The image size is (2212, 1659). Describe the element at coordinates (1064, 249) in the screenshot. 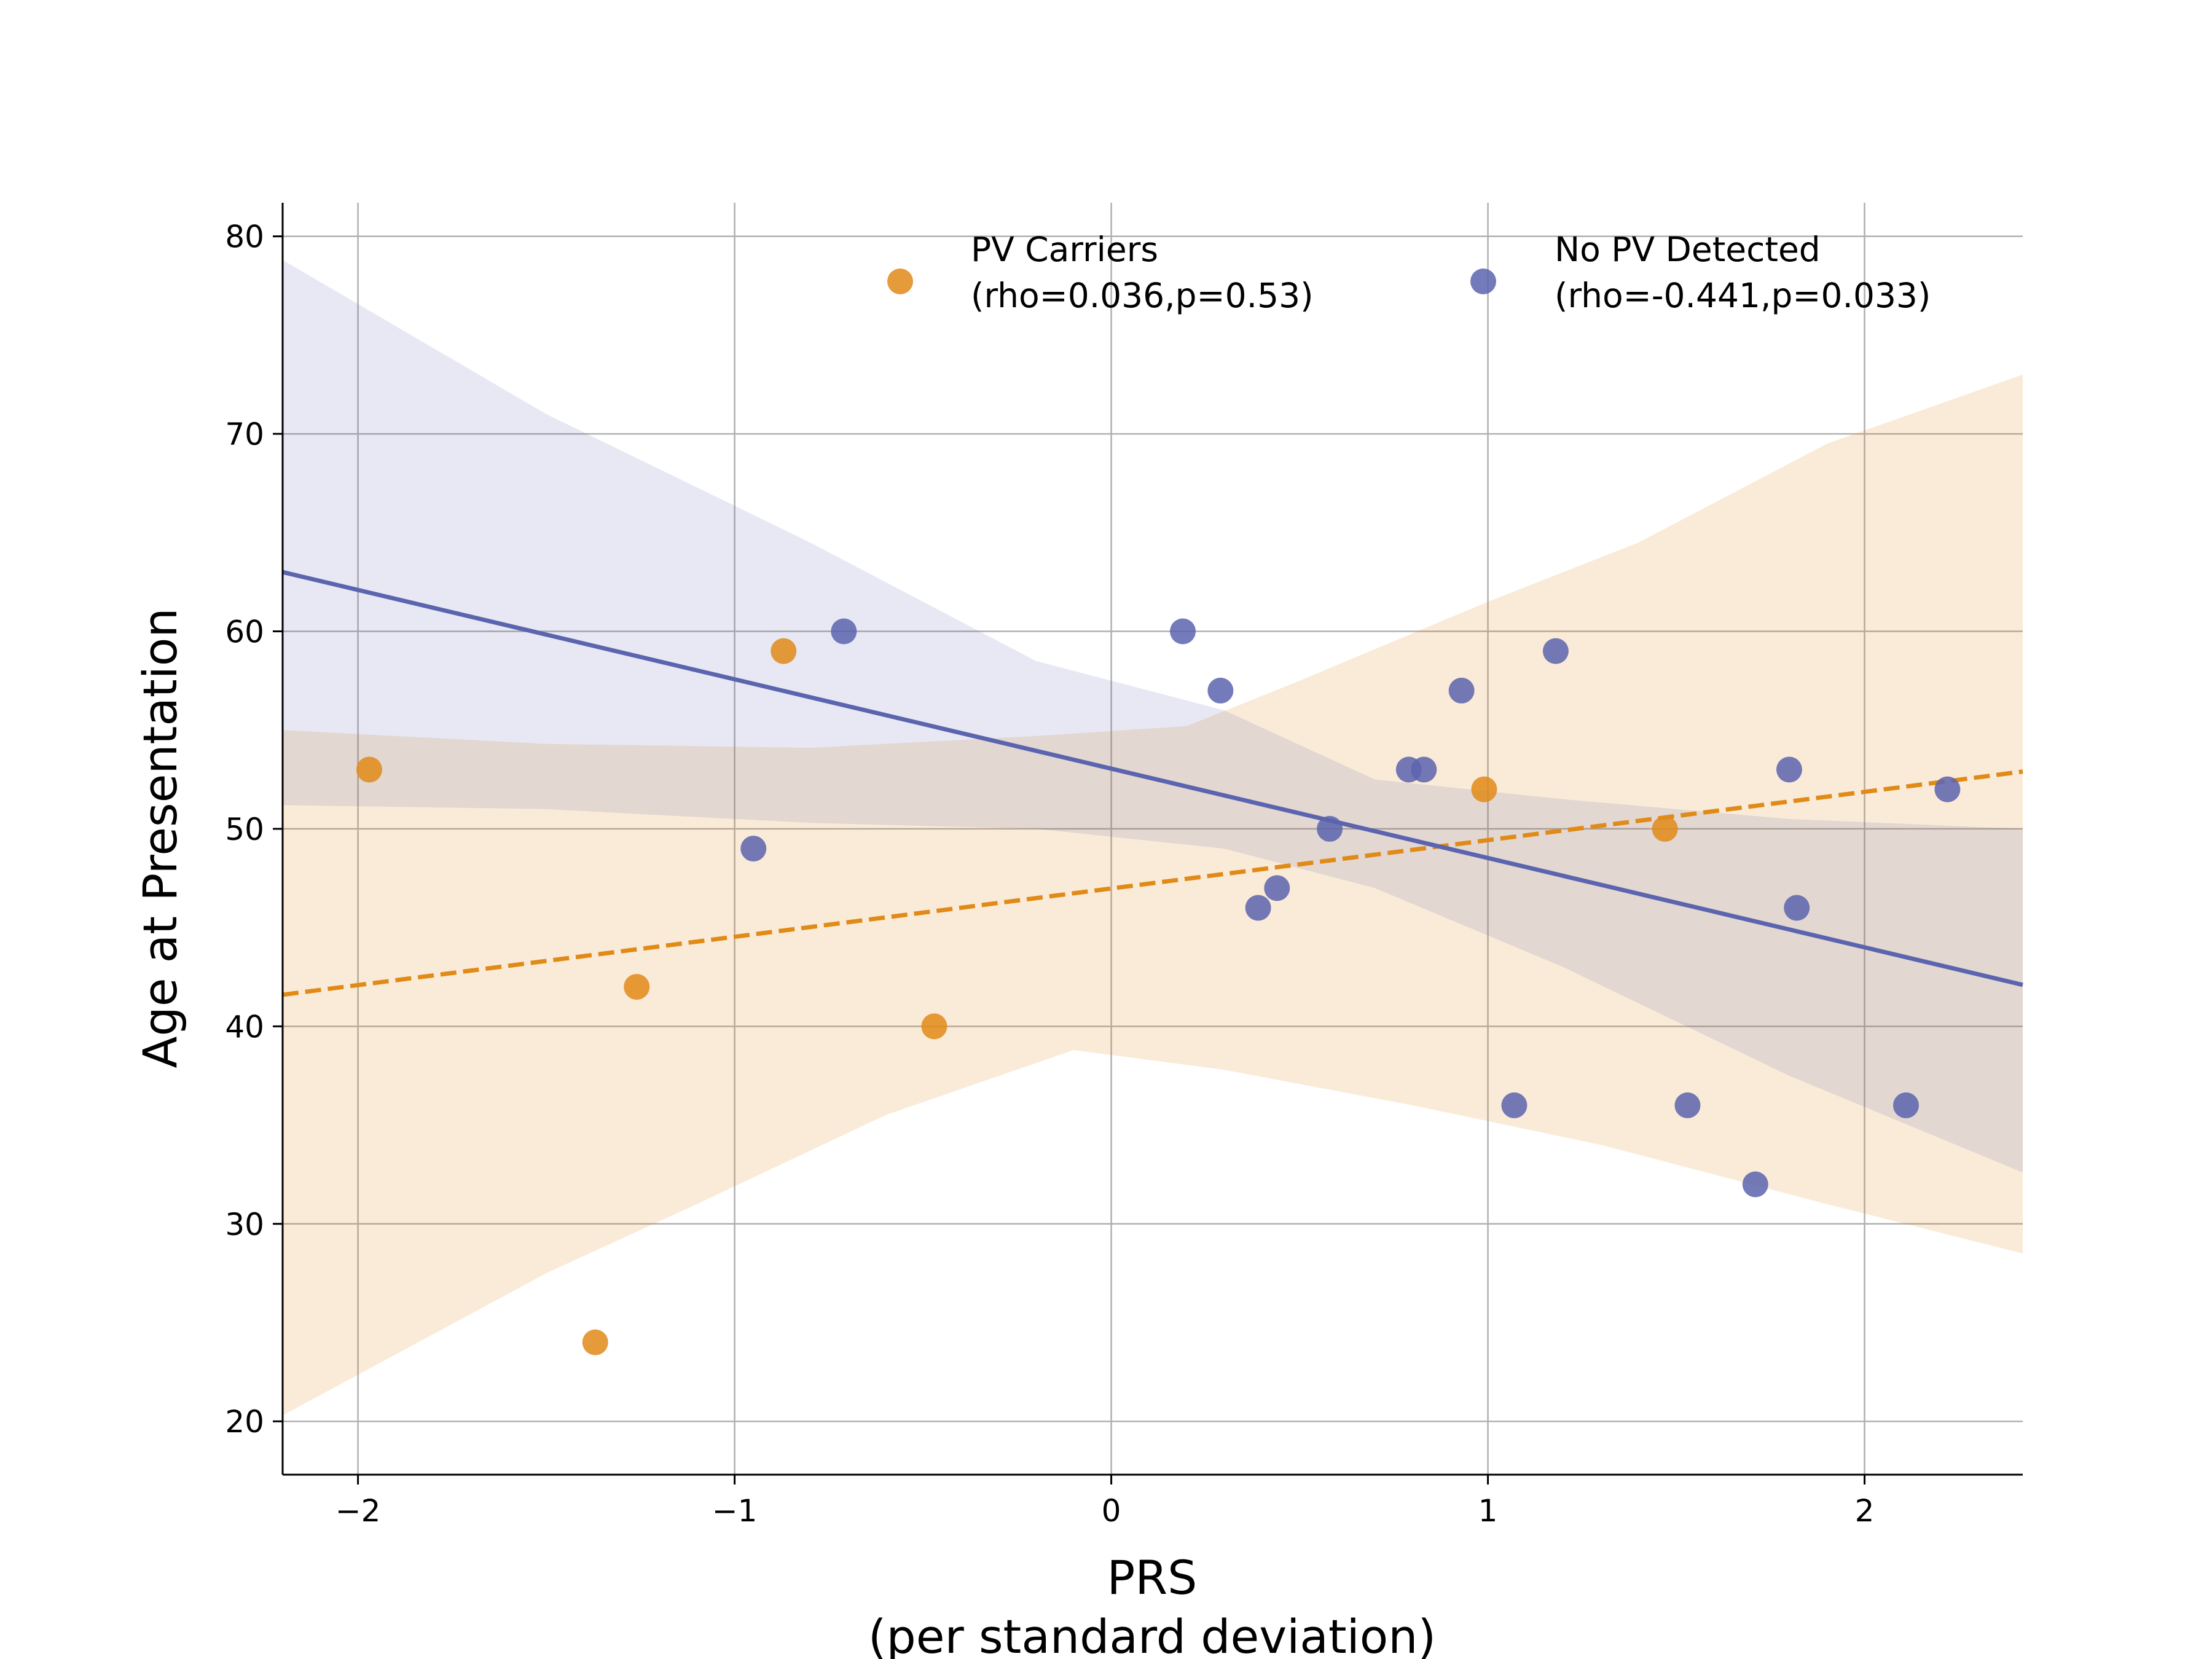

I see `legend-label-pv-carriers: PV Carriers` at that location.